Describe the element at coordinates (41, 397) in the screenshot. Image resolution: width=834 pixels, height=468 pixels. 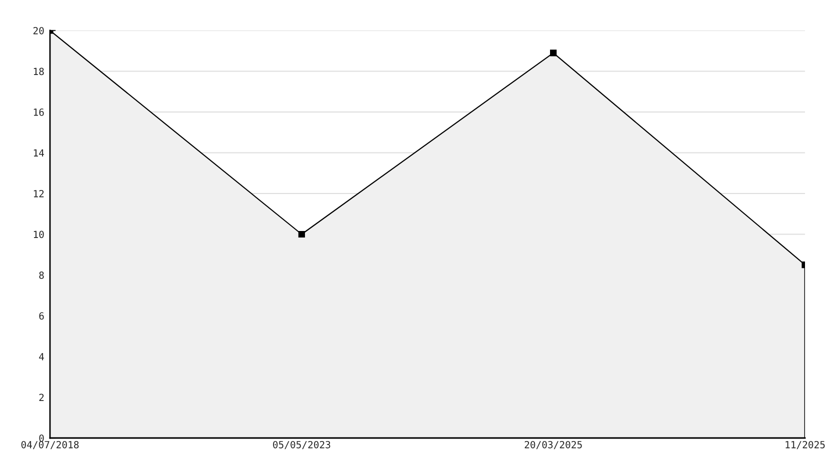
I see `y-tick-label: 2` at that location.